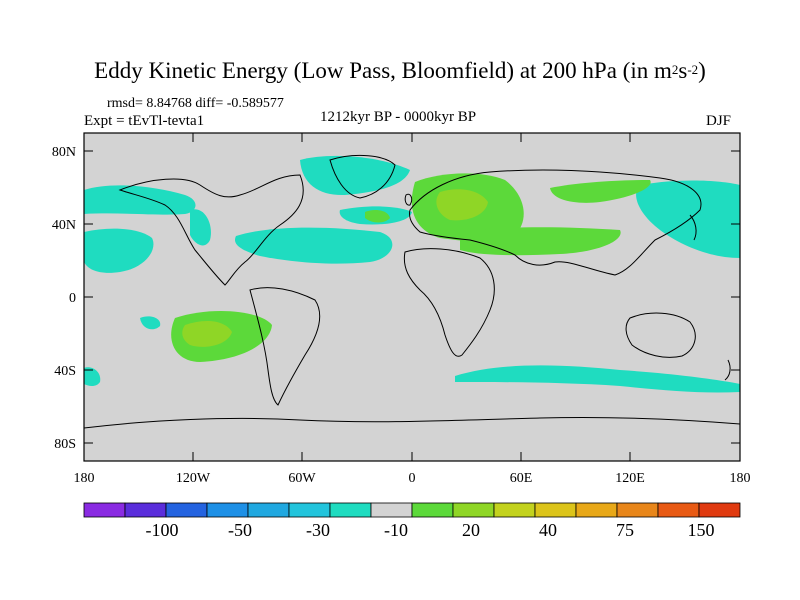 The height and width of the screenshot is (600, 800). Describe the element at coordinates (119, 250) in the screenshot. I see `anomaly-north-pacific-band` at that location.